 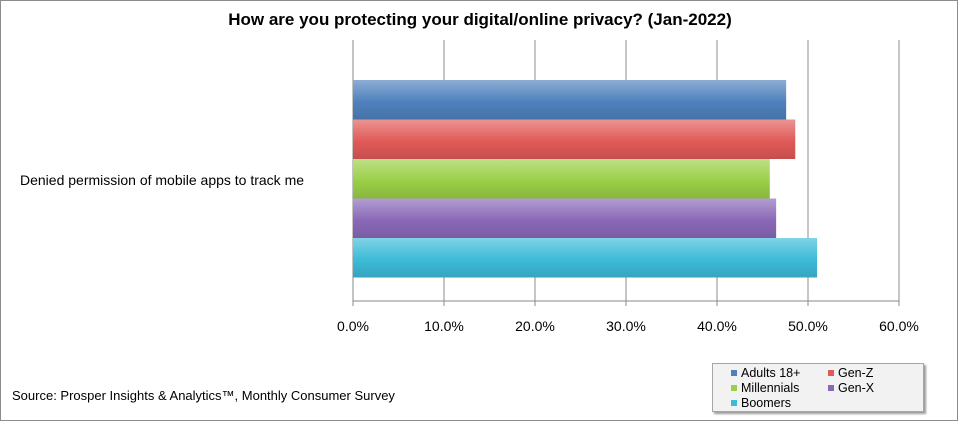 I want to click on legend-item-genz: Gen-Z, so click(x=850, y=373).